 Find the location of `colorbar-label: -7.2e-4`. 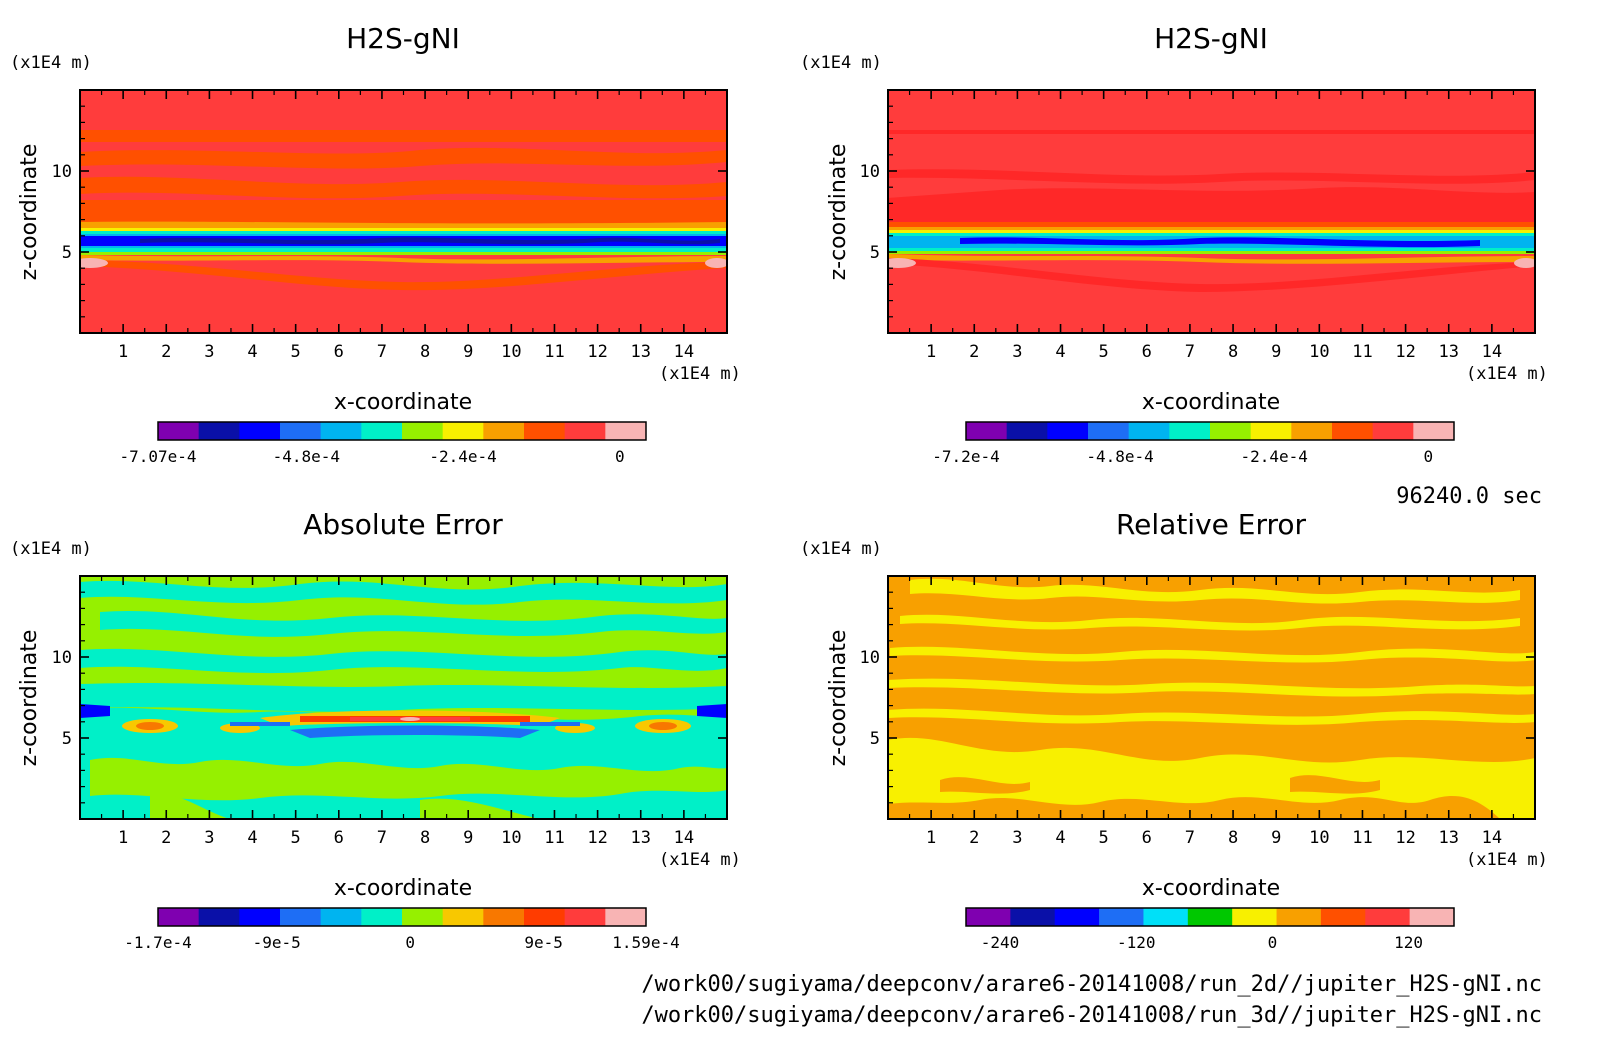

colorbar-label: -7.2e-4 is located at coordinates (965, 456).